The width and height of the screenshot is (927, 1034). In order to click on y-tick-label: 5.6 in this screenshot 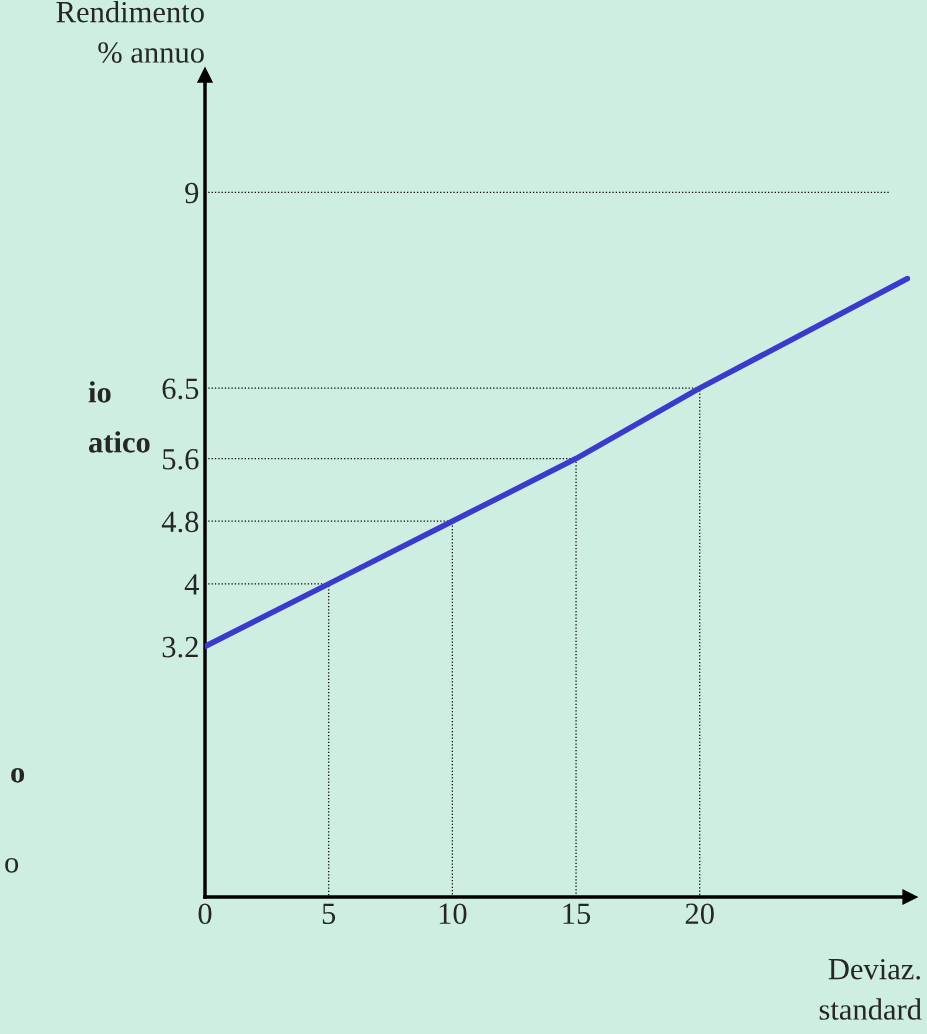, I will do `click(181, 459)`.